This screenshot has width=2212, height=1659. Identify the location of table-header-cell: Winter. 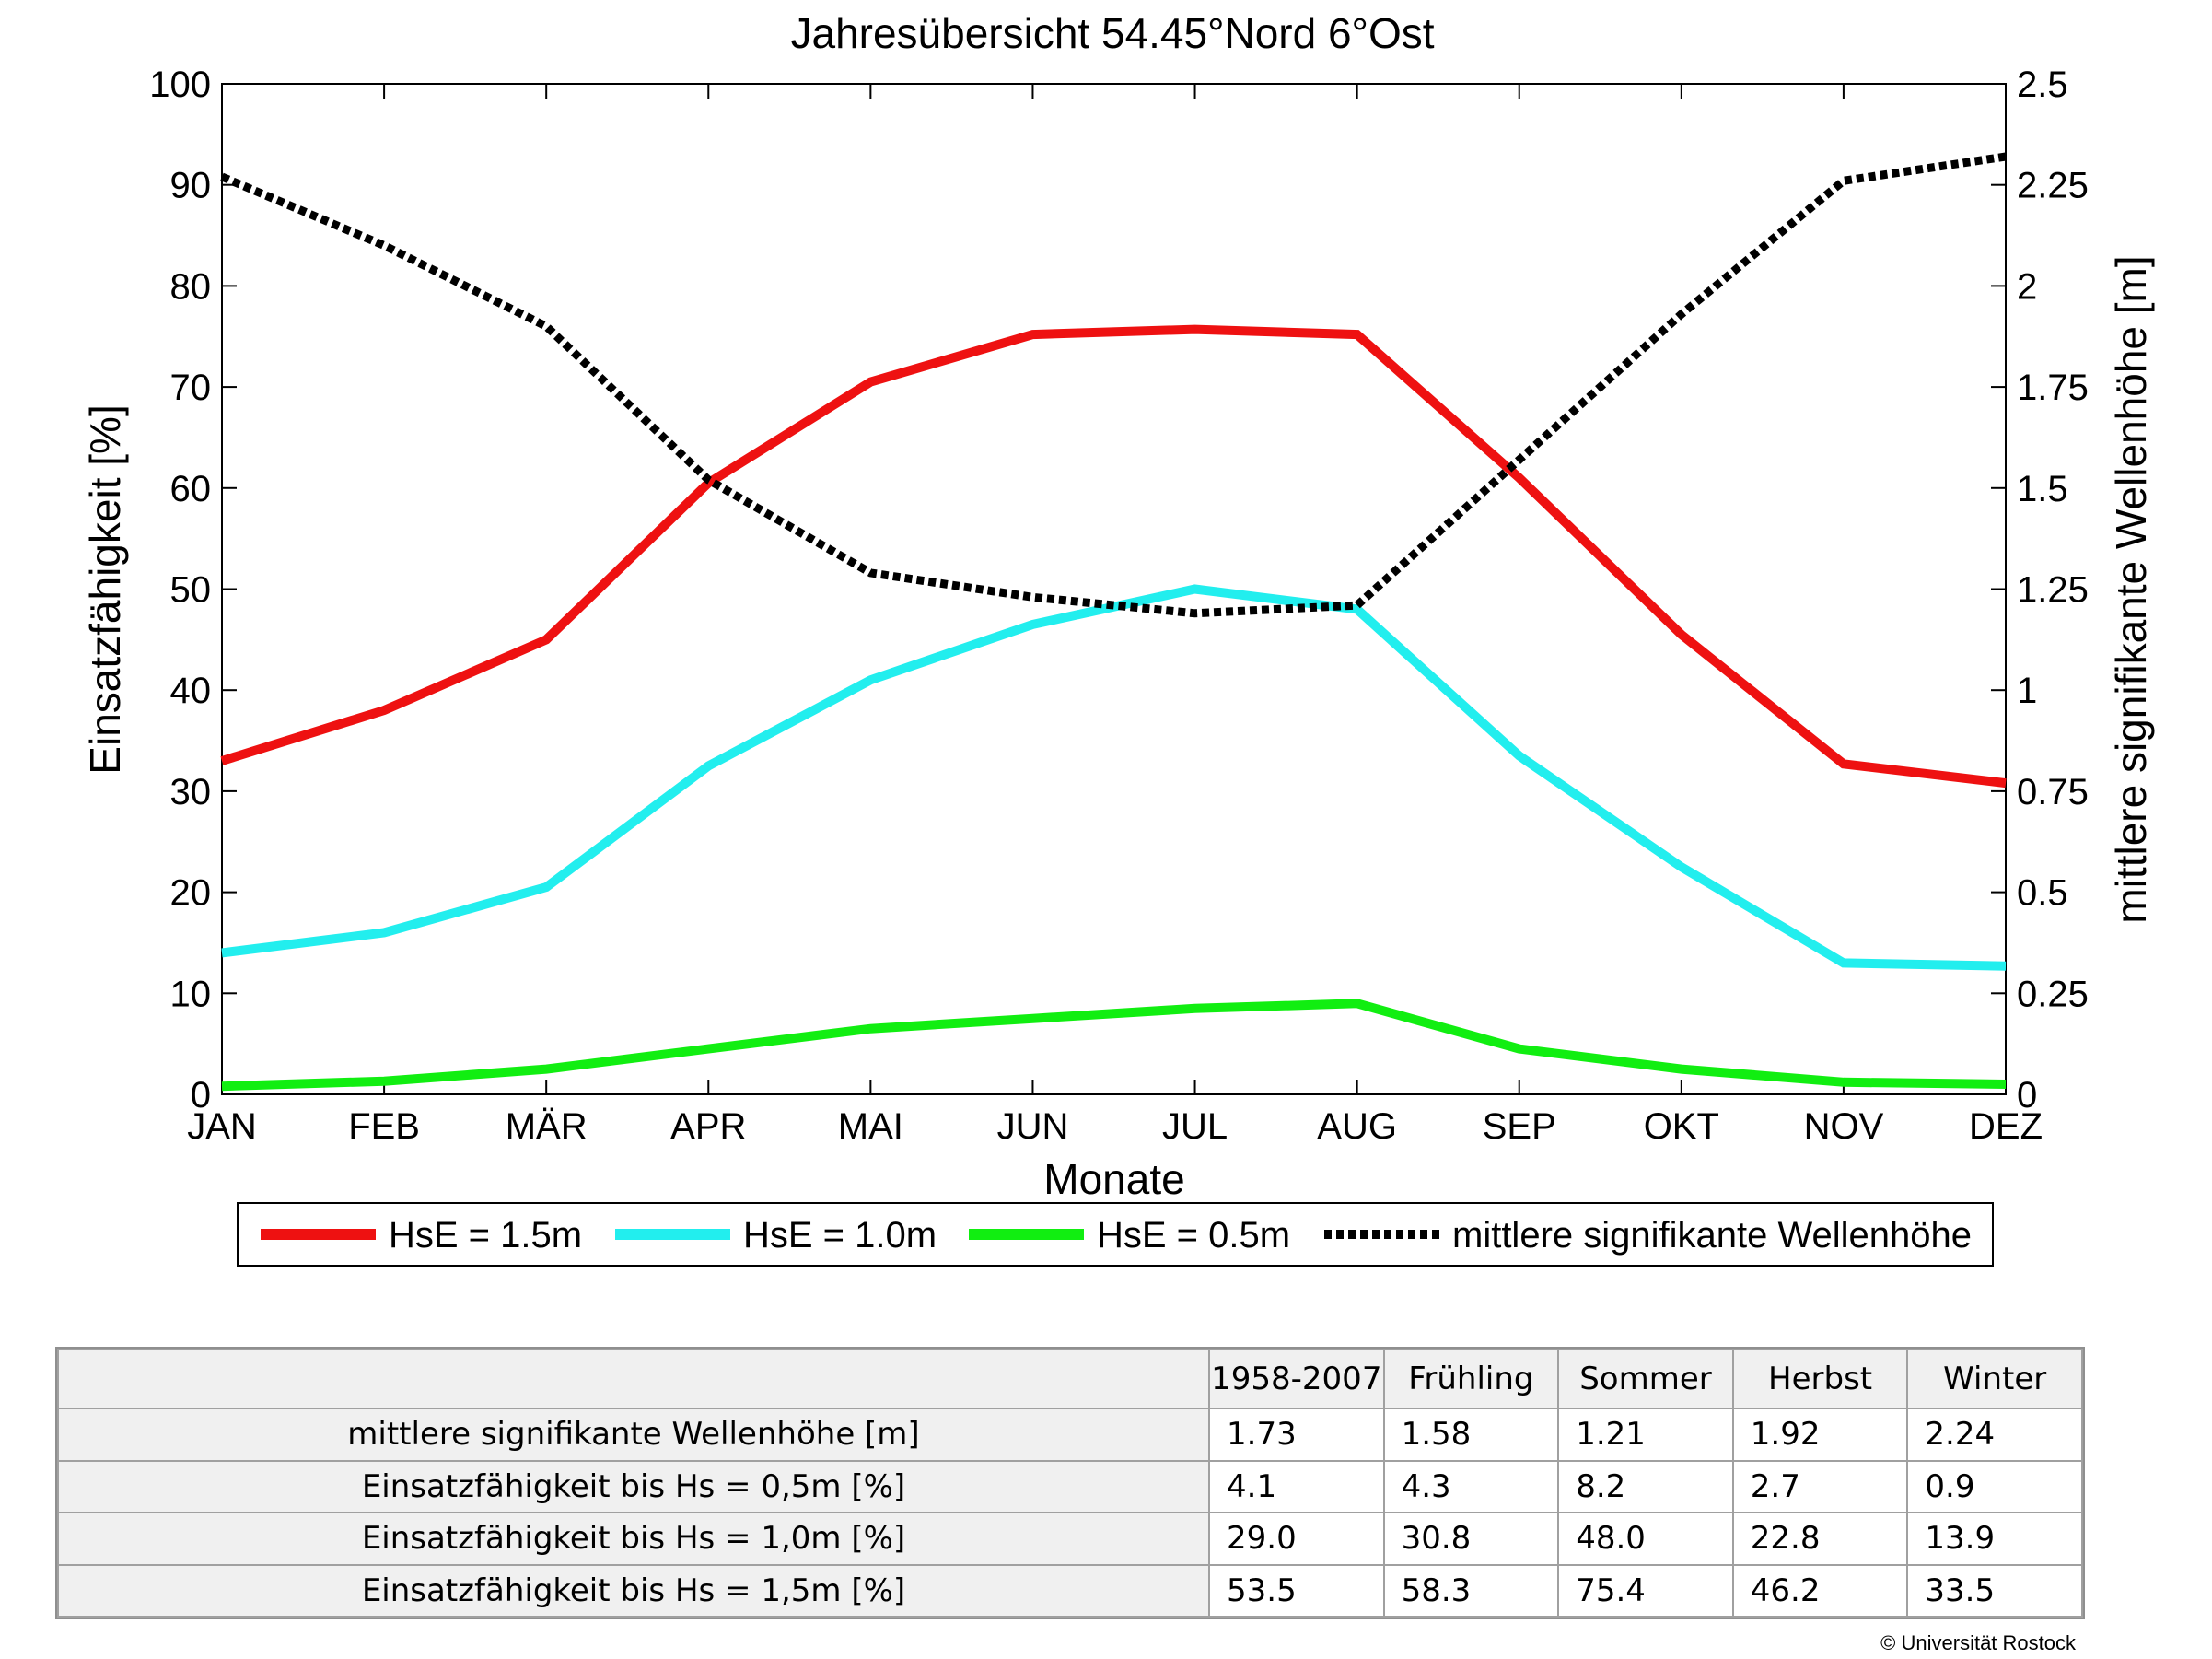
(1995, 1379).